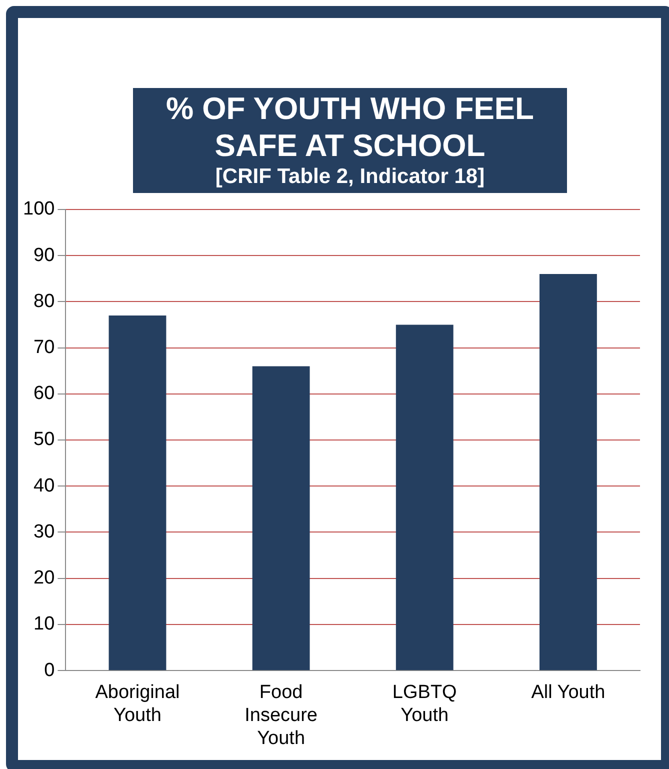 The height and width of the screenshot is (769, 669). I want to click on y-tick-label: 40, so click(44, 485).